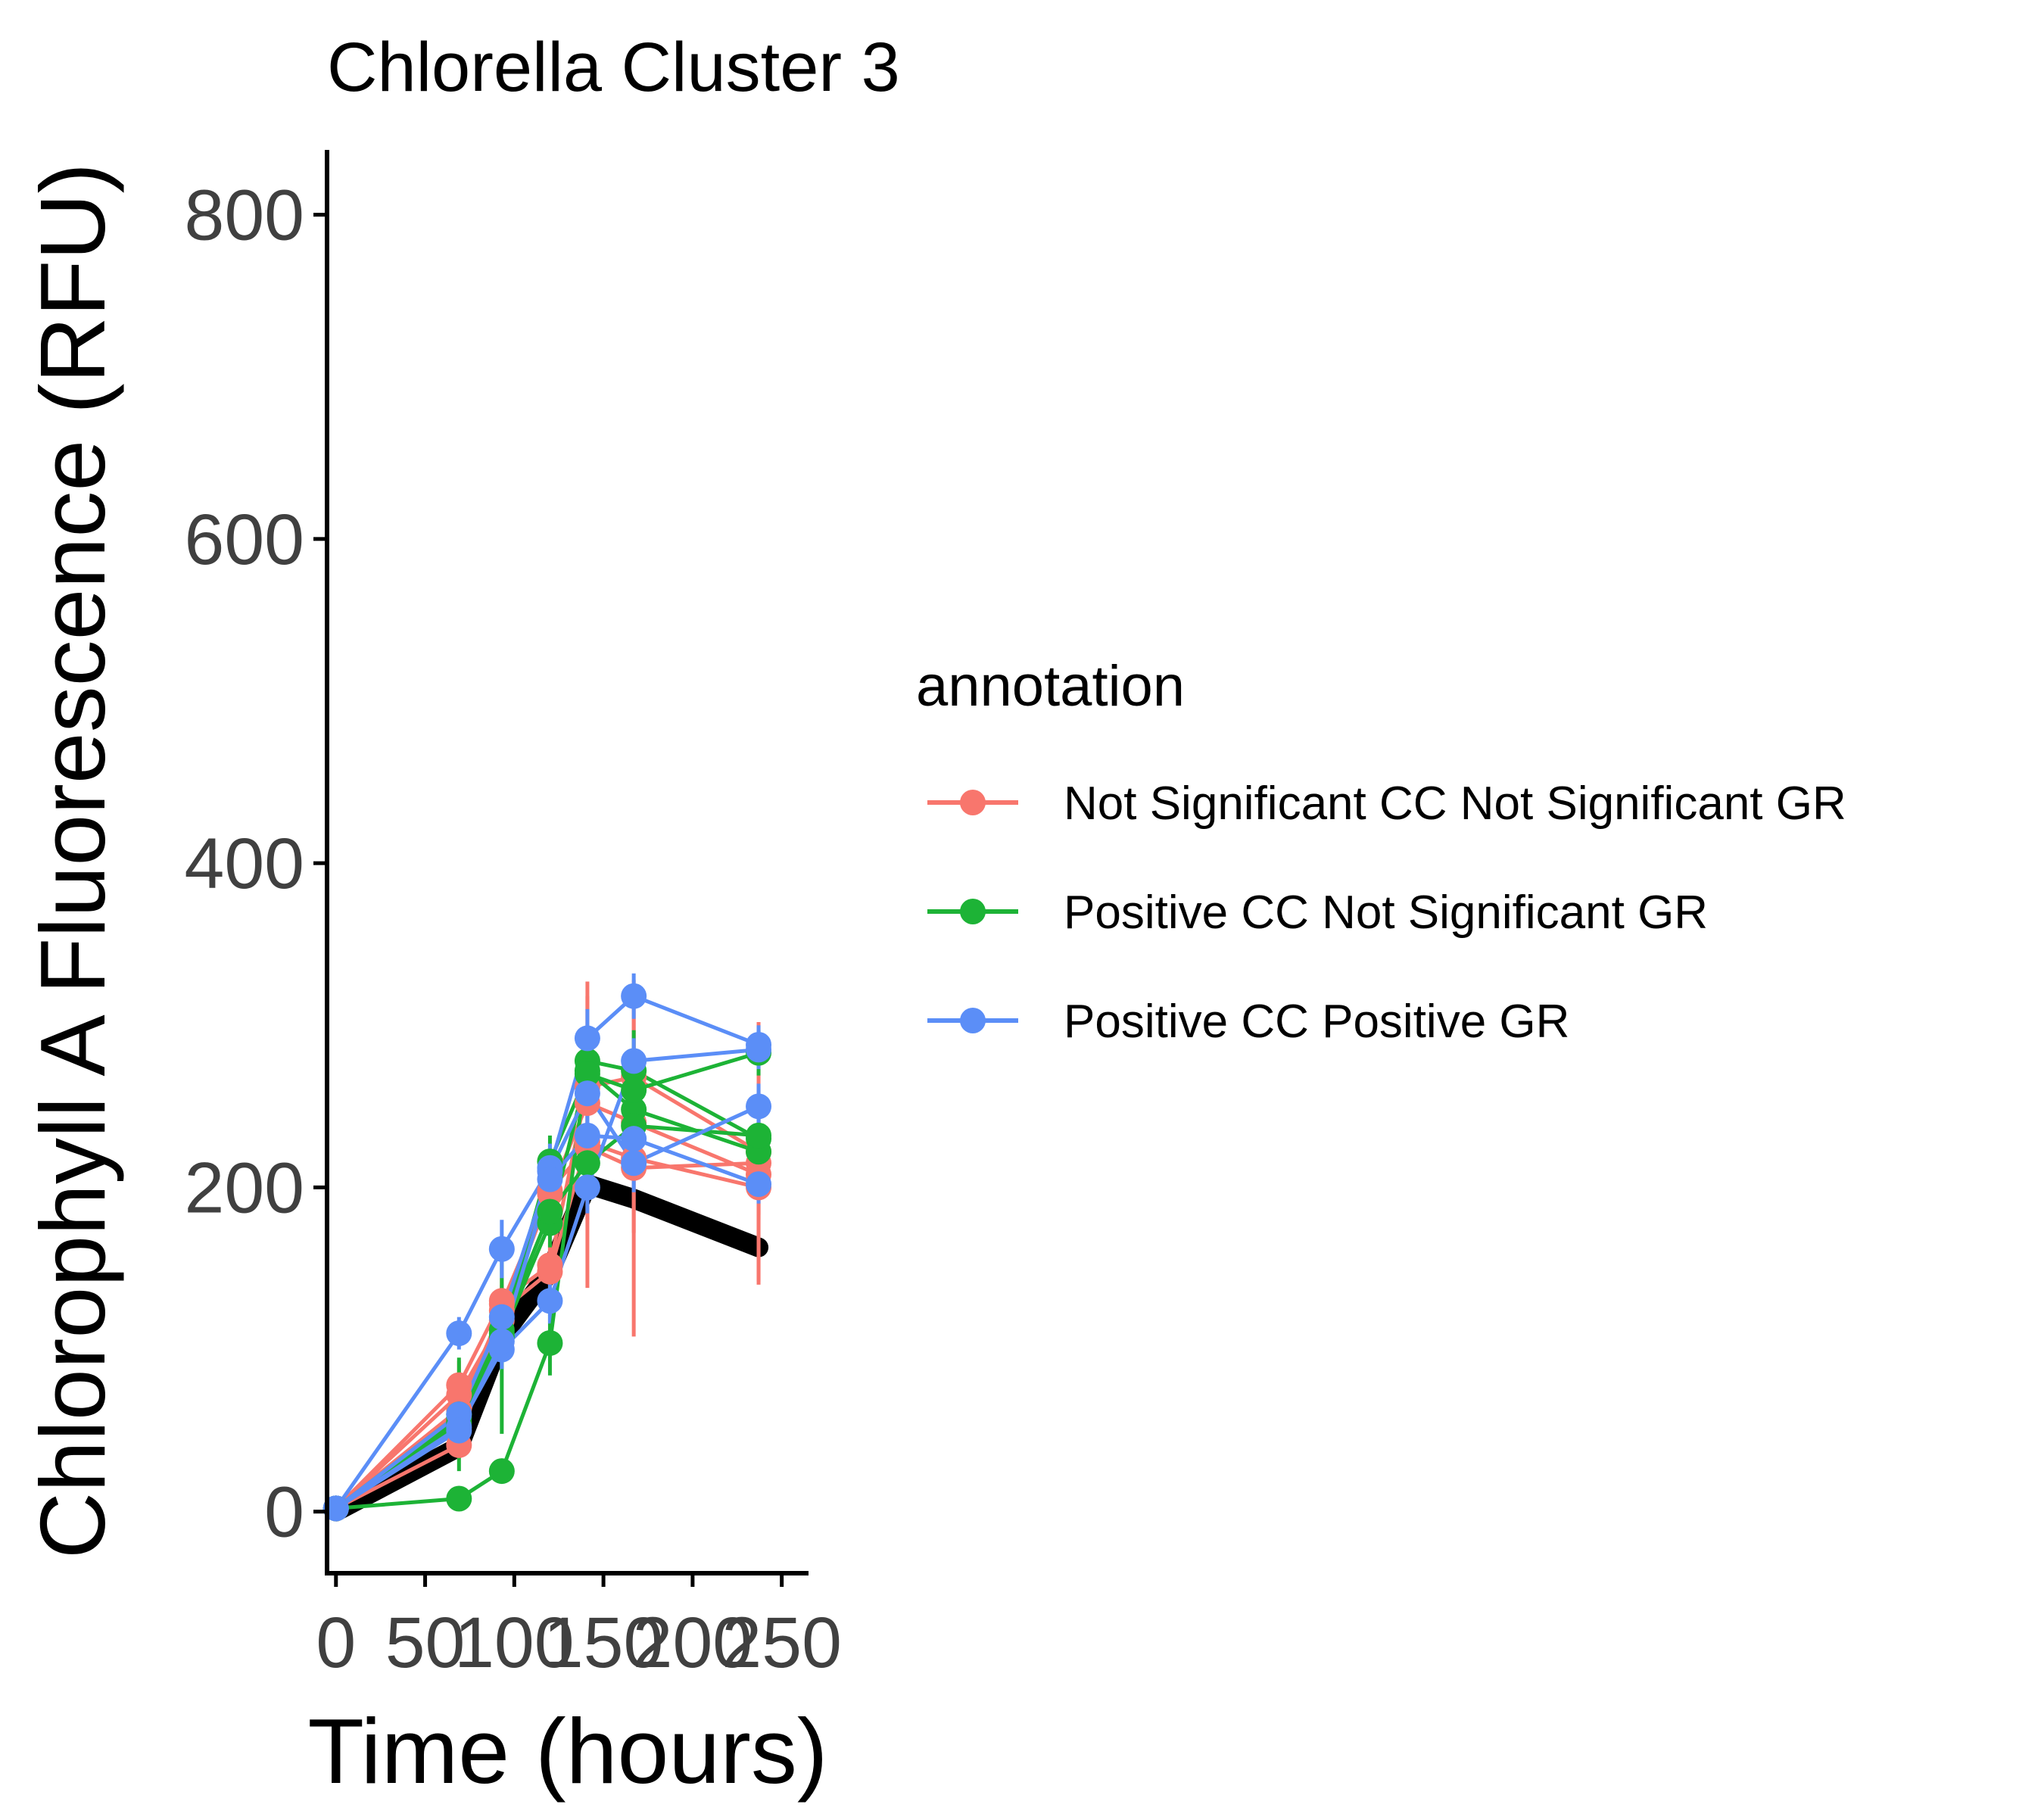 The height and width of the screenshot is (1817, 2044). Describe the element at coordinates (244, 540) in the screenshot. I see `y-tick-label: 600` at that location.